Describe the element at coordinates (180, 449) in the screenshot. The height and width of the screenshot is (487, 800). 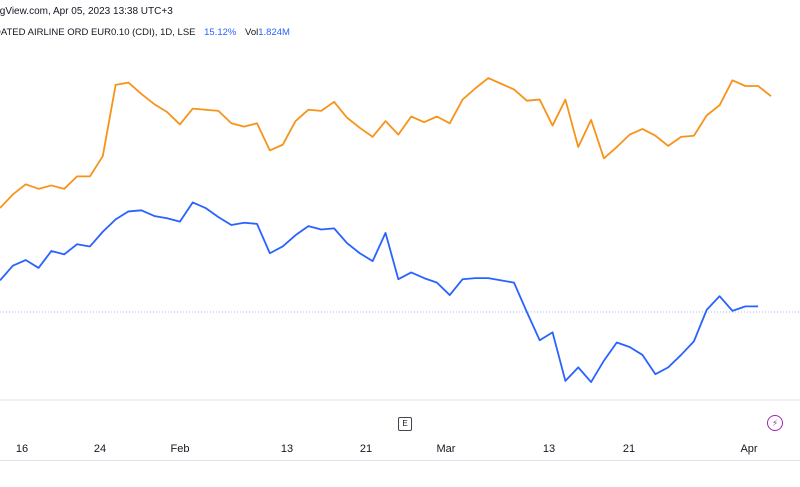
I see `x-tick-label: Feb` at that location.